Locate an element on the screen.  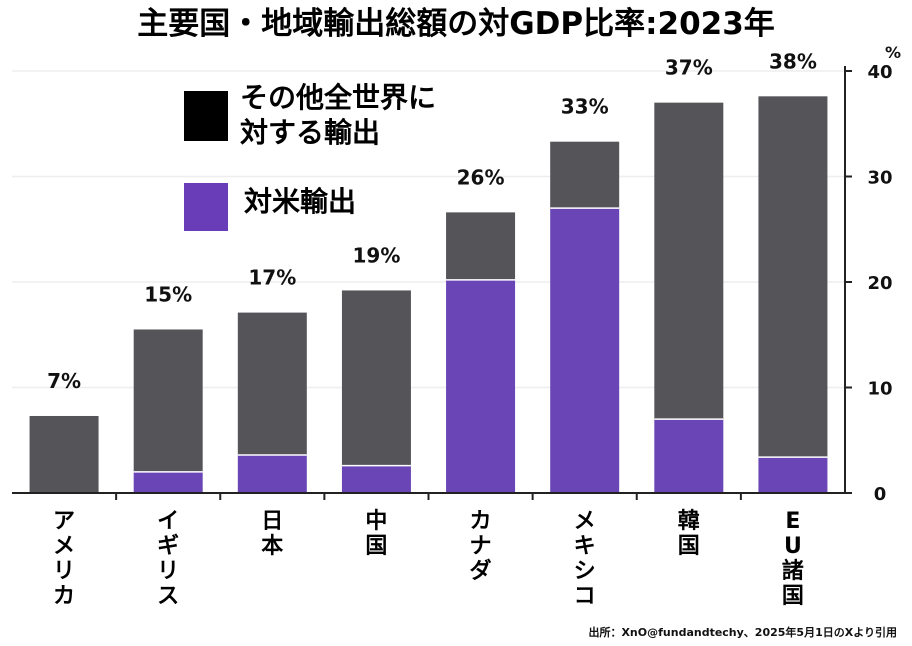
category-label: 韓国 is located at coordinates (689, 533).